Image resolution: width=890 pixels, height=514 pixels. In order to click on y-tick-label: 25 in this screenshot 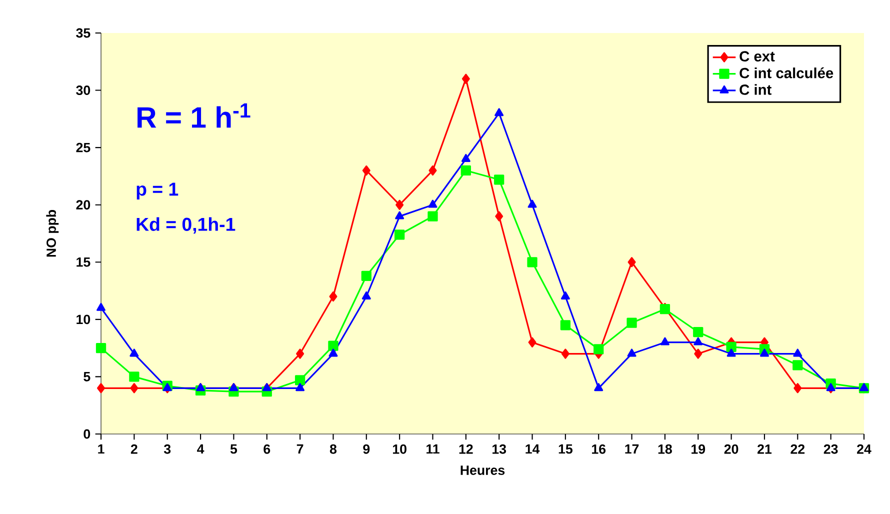, I will do `click(83, 147)`.